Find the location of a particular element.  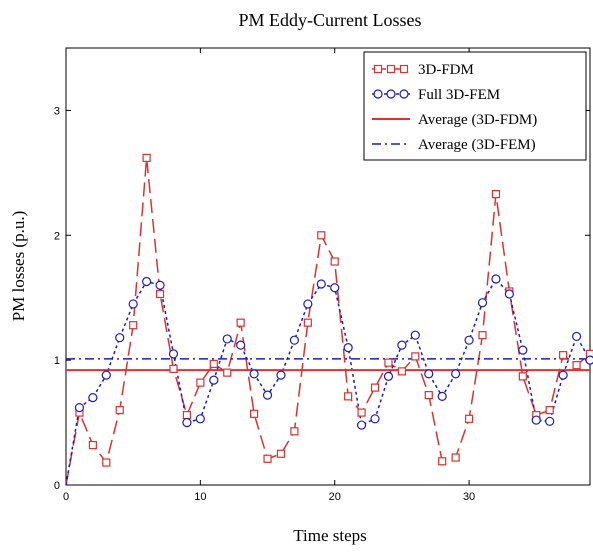

x-axis-label: Time steps is located at coordinates (330, 535).